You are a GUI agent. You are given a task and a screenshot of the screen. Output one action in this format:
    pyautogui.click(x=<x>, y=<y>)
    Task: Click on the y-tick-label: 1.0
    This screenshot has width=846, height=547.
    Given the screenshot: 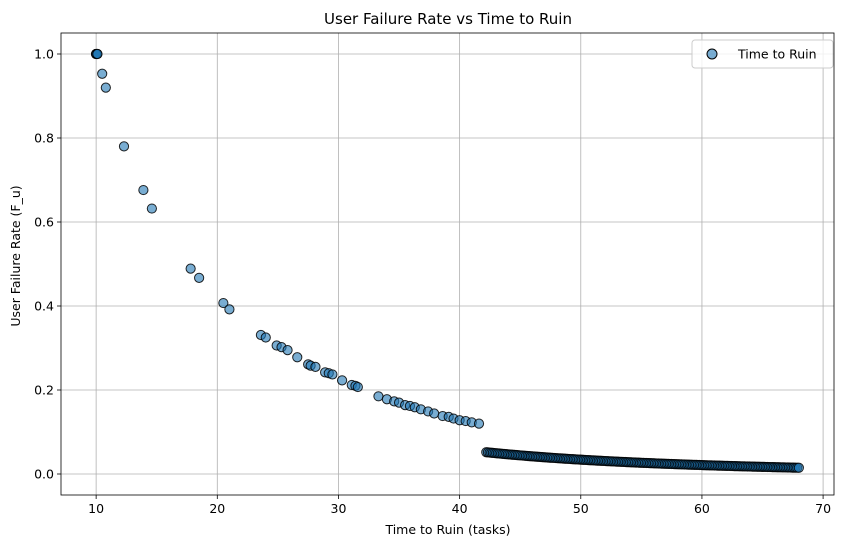 What is the action you would take?
    pyautogui.click(x=44, y=54)
    